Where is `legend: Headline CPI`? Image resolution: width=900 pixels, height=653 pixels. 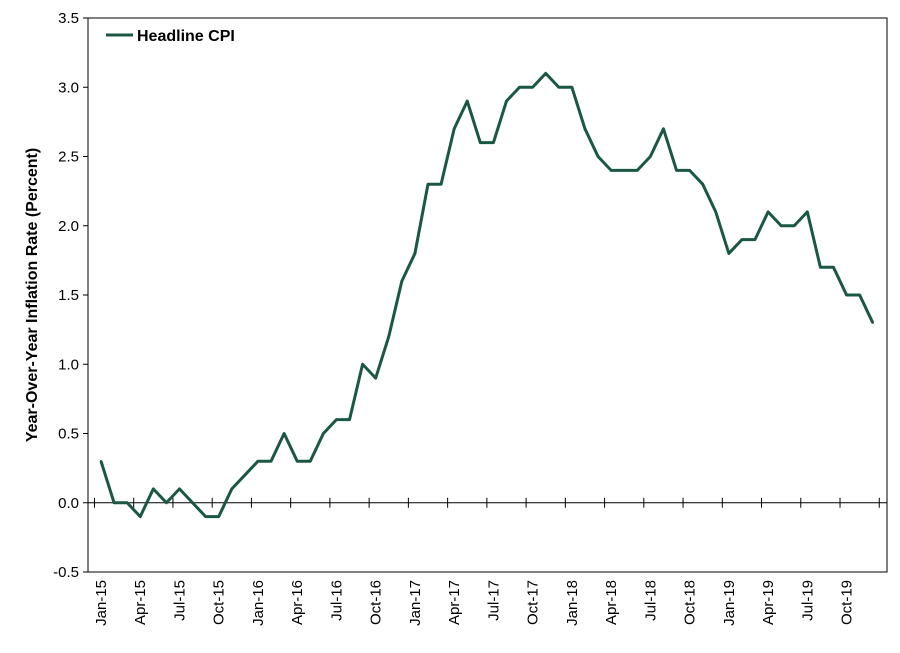
legend: Headline CPI is located at coordinates (170, 36).